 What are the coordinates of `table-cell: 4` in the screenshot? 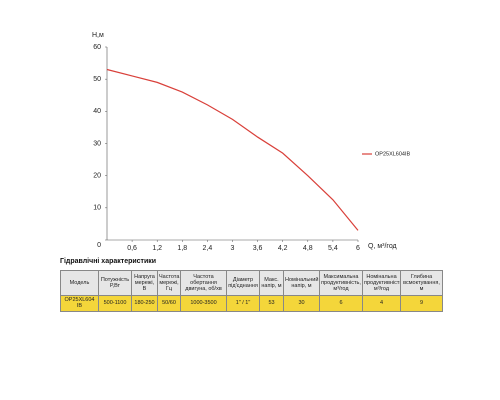 It's located at (381, 303).